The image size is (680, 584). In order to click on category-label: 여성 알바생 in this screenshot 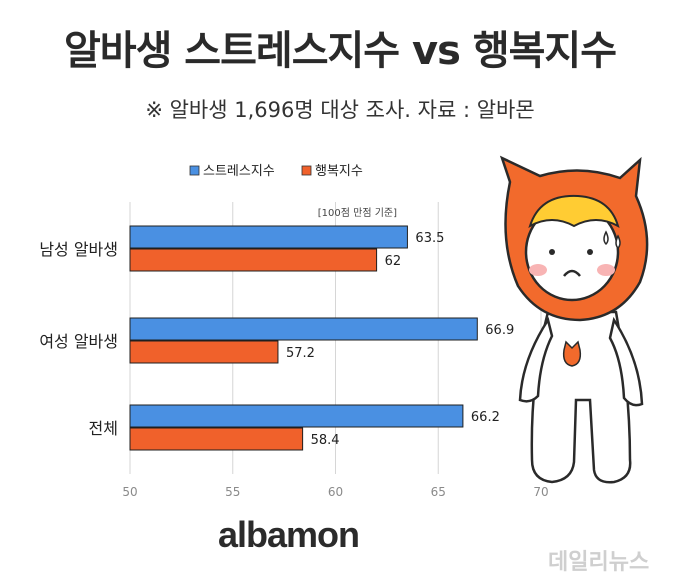, I will do `click(78, 341)`.